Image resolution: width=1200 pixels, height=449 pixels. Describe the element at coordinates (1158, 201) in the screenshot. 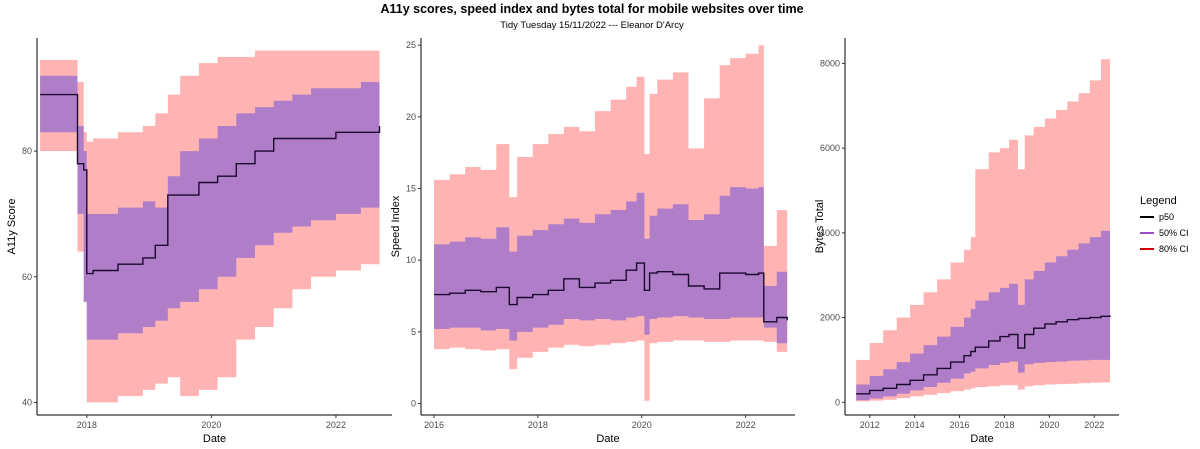

I see `legend-title: Legend` at that location.